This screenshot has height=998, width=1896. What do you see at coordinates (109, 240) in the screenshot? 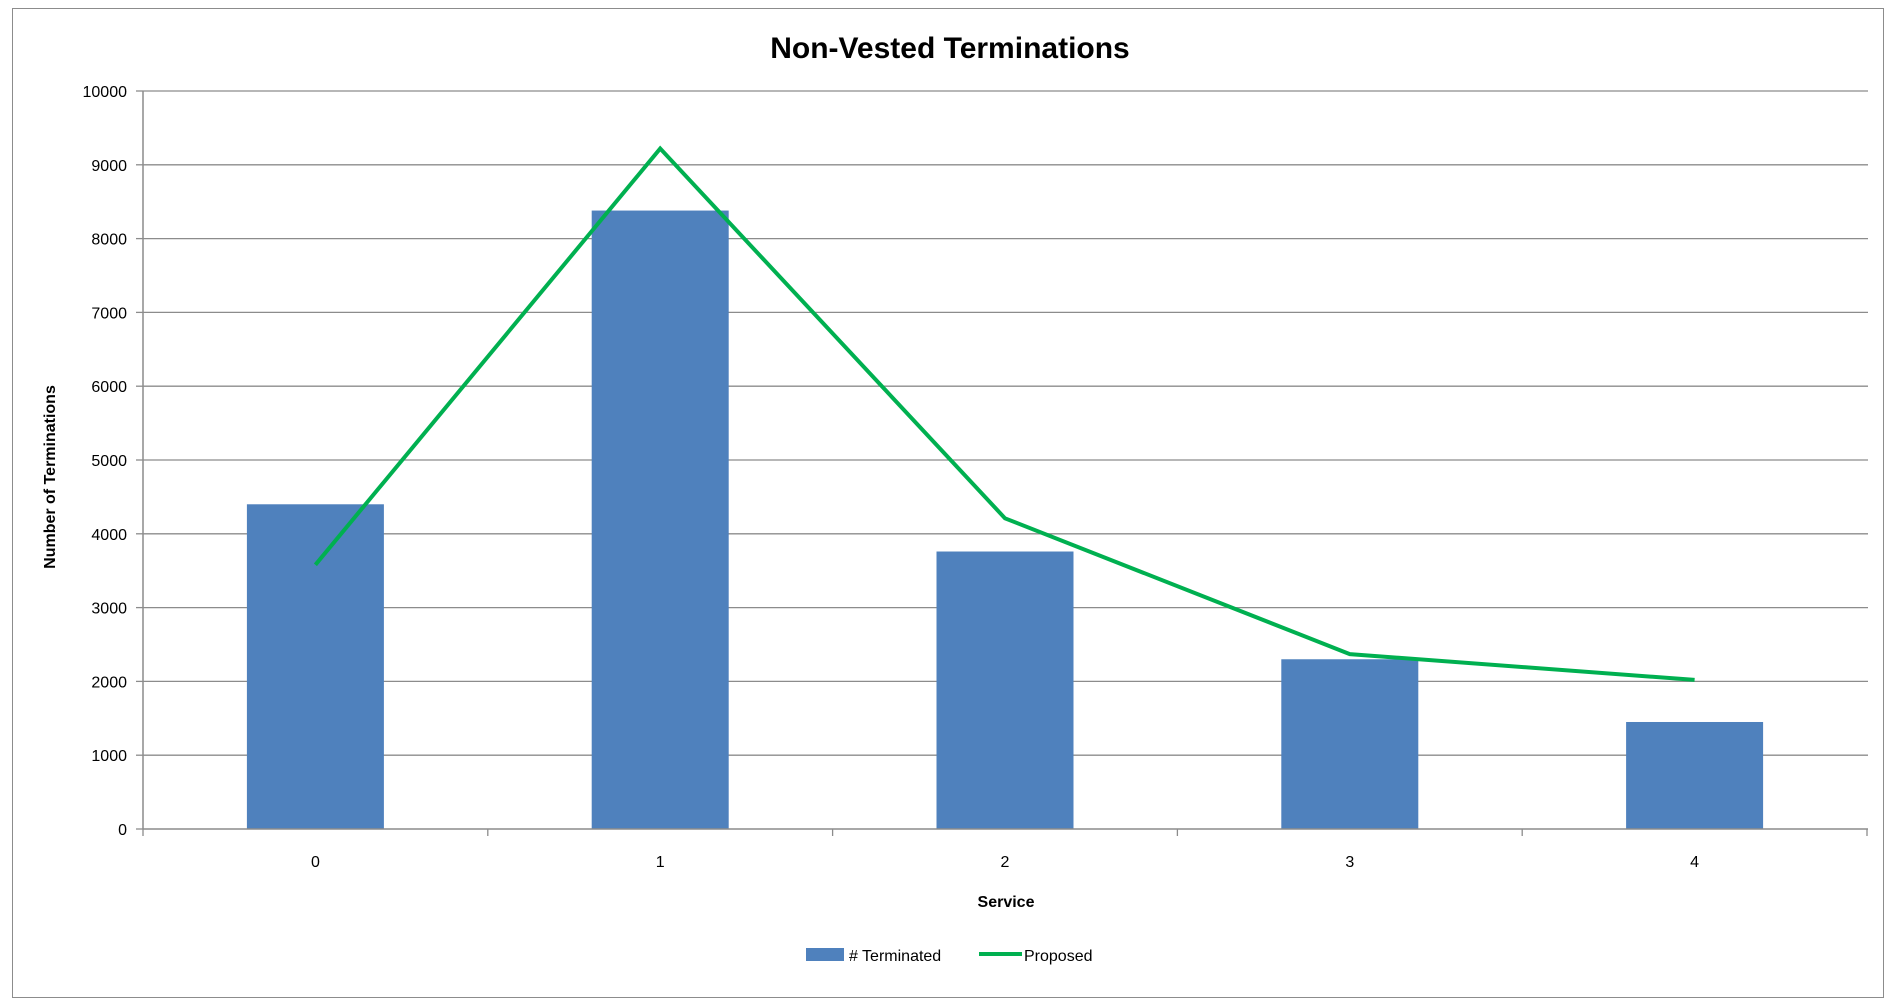
I see `y-tick-label: 8000` at bounding box center [109, 240].